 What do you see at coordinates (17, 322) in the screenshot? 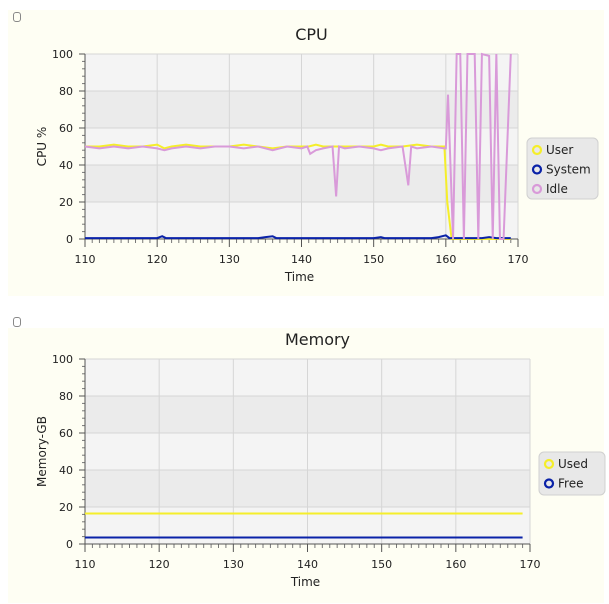
I see `collapse-handle-memory` at bounding box center [17, 322].